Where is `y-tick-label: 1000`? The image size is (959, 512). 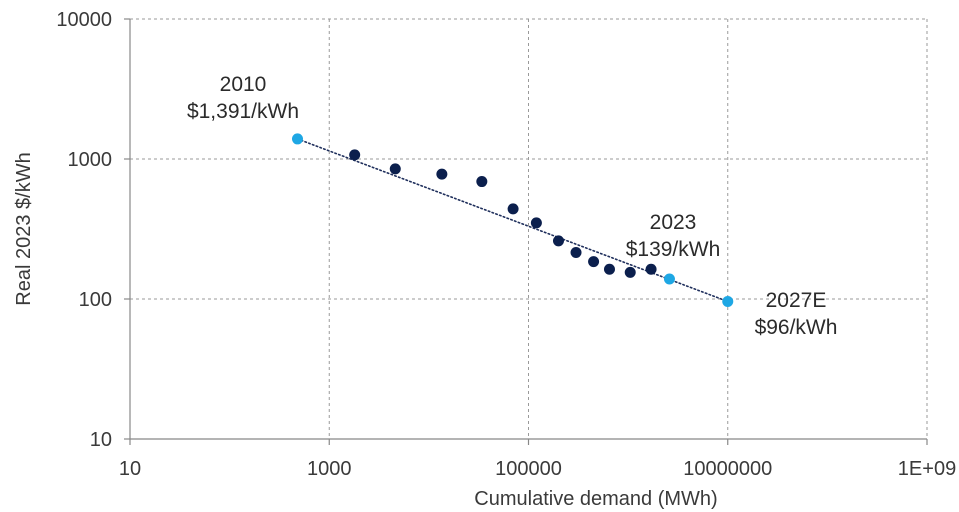
y-tick-label: 1000 is located at coordinates (90, 160).